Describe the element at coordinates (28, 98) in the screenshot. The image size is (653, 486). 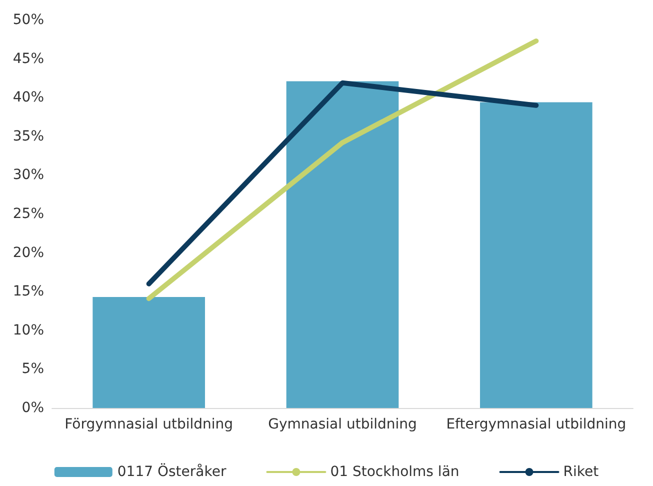
I see `y-tick-label: 40%` at that location.